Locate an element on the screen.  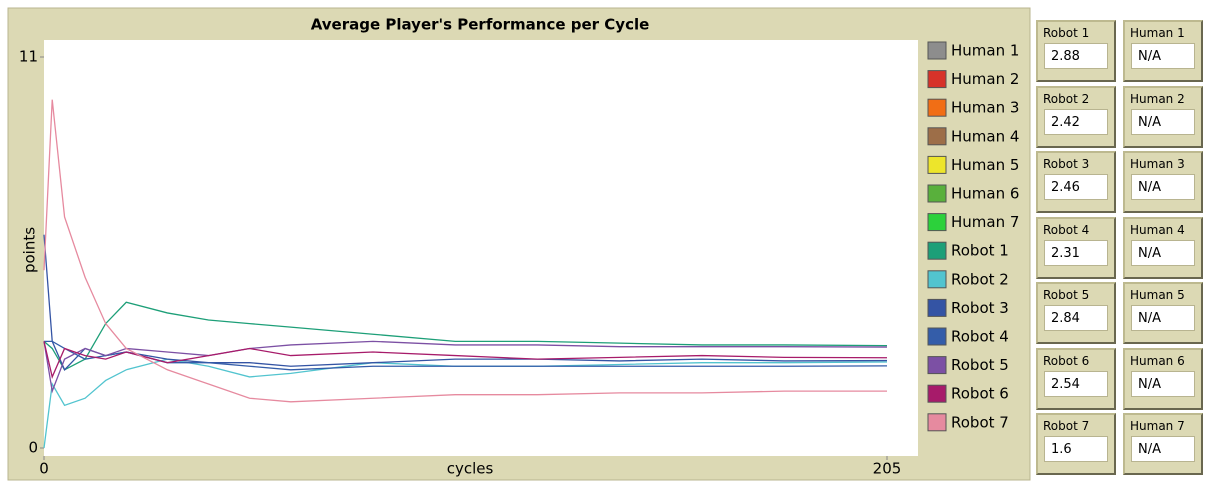
monitor-value: 2.88 is located at coordinates (1076, 56).